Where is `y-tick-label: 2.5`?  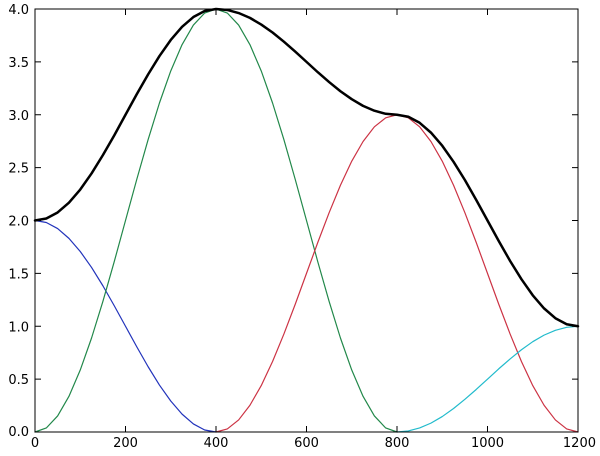 y-tick-label: 2.5 is located at coordinates (18, 169).